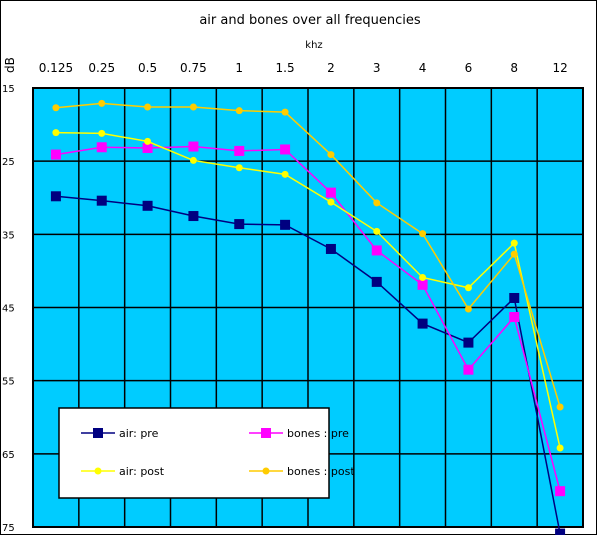 This screenshot has width=597, height=535. What do you see at coordinates (194, 453) in the screenshot?
I see `legend-box` at bounding box center [194, 453].